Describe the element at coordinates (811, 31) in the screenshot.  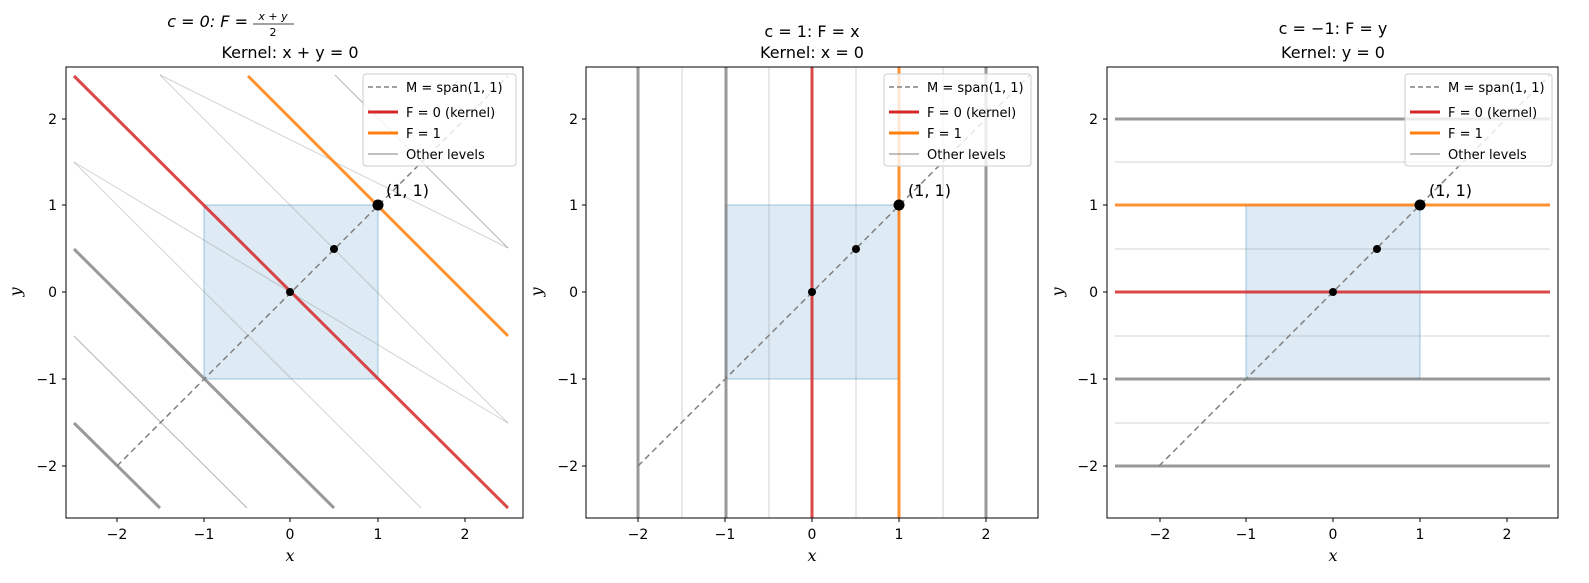
I see `panel-title-line1: c = 1: F = x` at that location.